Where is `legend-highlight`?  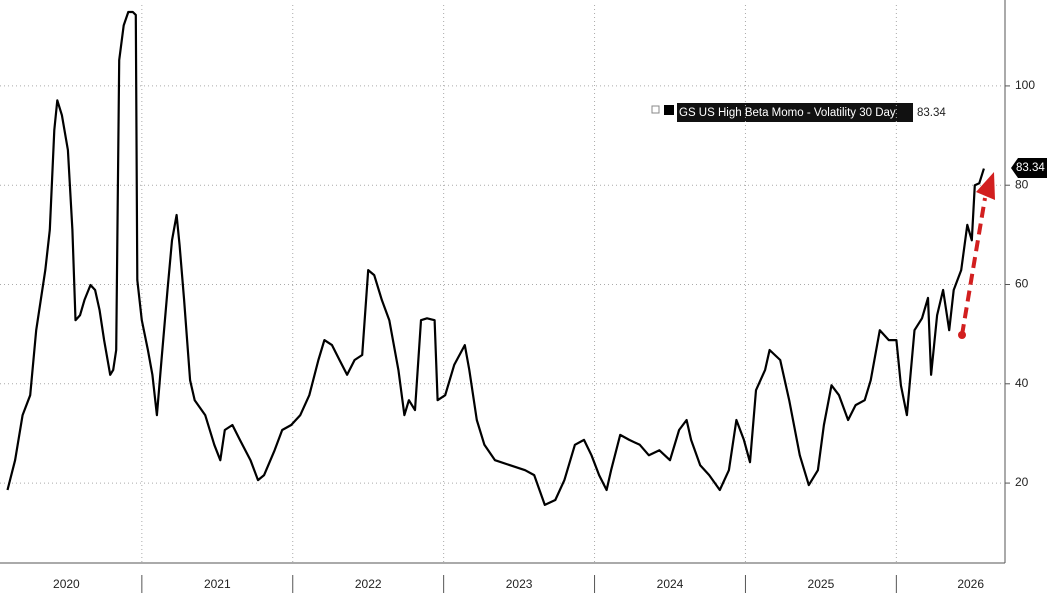
legend-highlight is located at coordinates (795, 112).